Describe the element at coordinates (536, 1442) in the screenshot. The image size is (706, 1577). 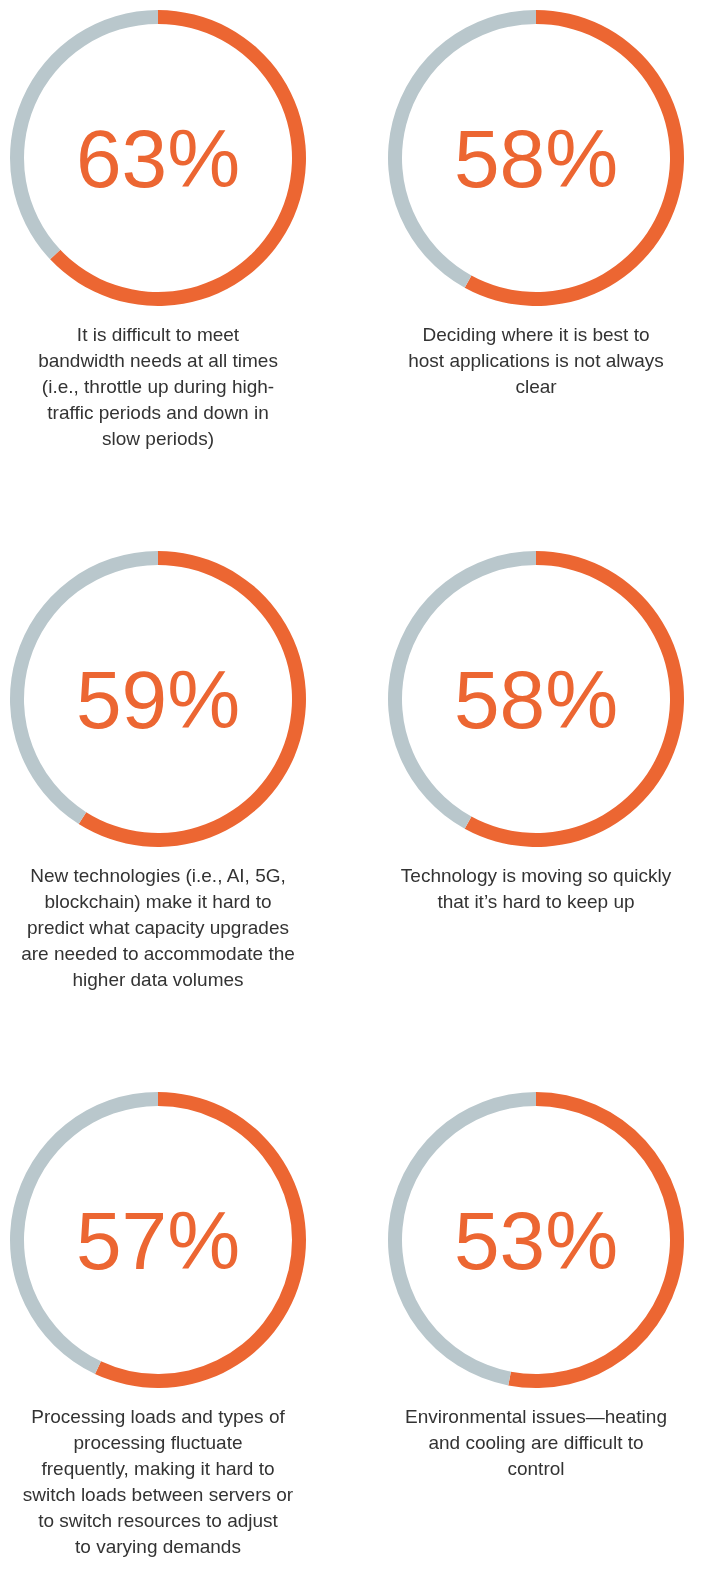
I see `text: Environmental issues—heating and cooling are difficult to control` at that location.